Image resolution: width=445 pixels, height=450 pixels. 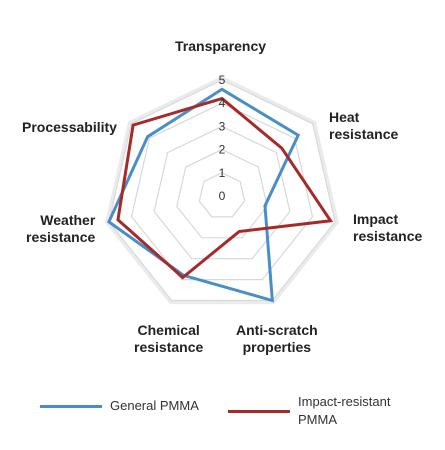 I want to click on axis-label-transparency: Transparency, so click(x=221, y=46).